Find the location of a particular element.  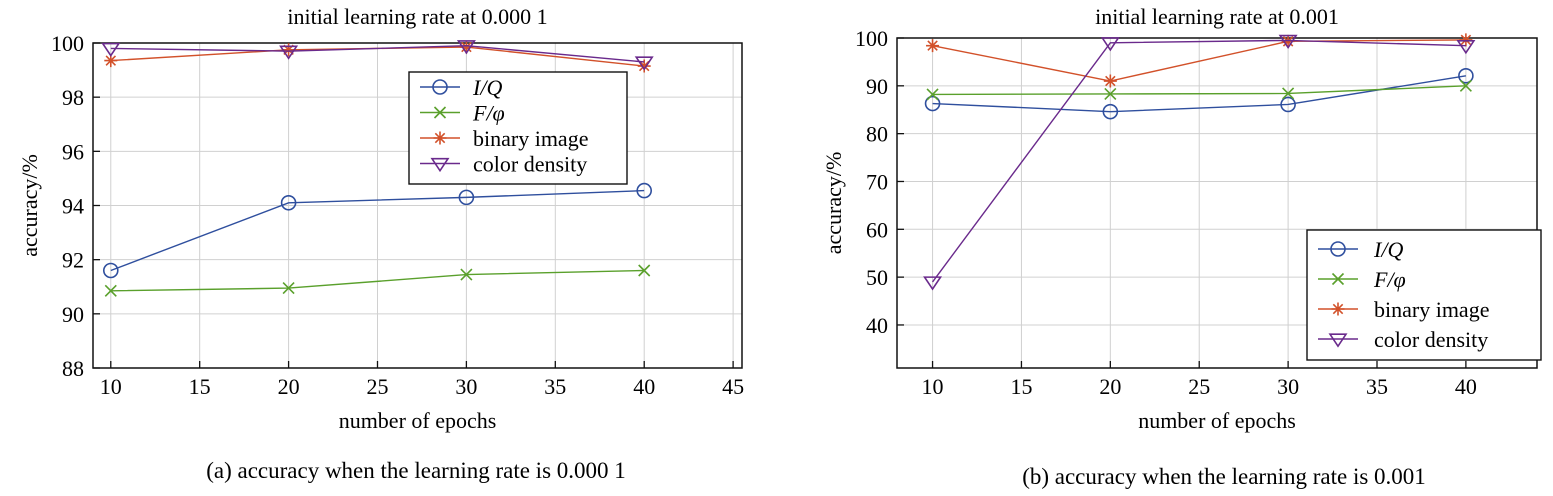

y-tick-label: 94 is located at coordinates (73, 206).